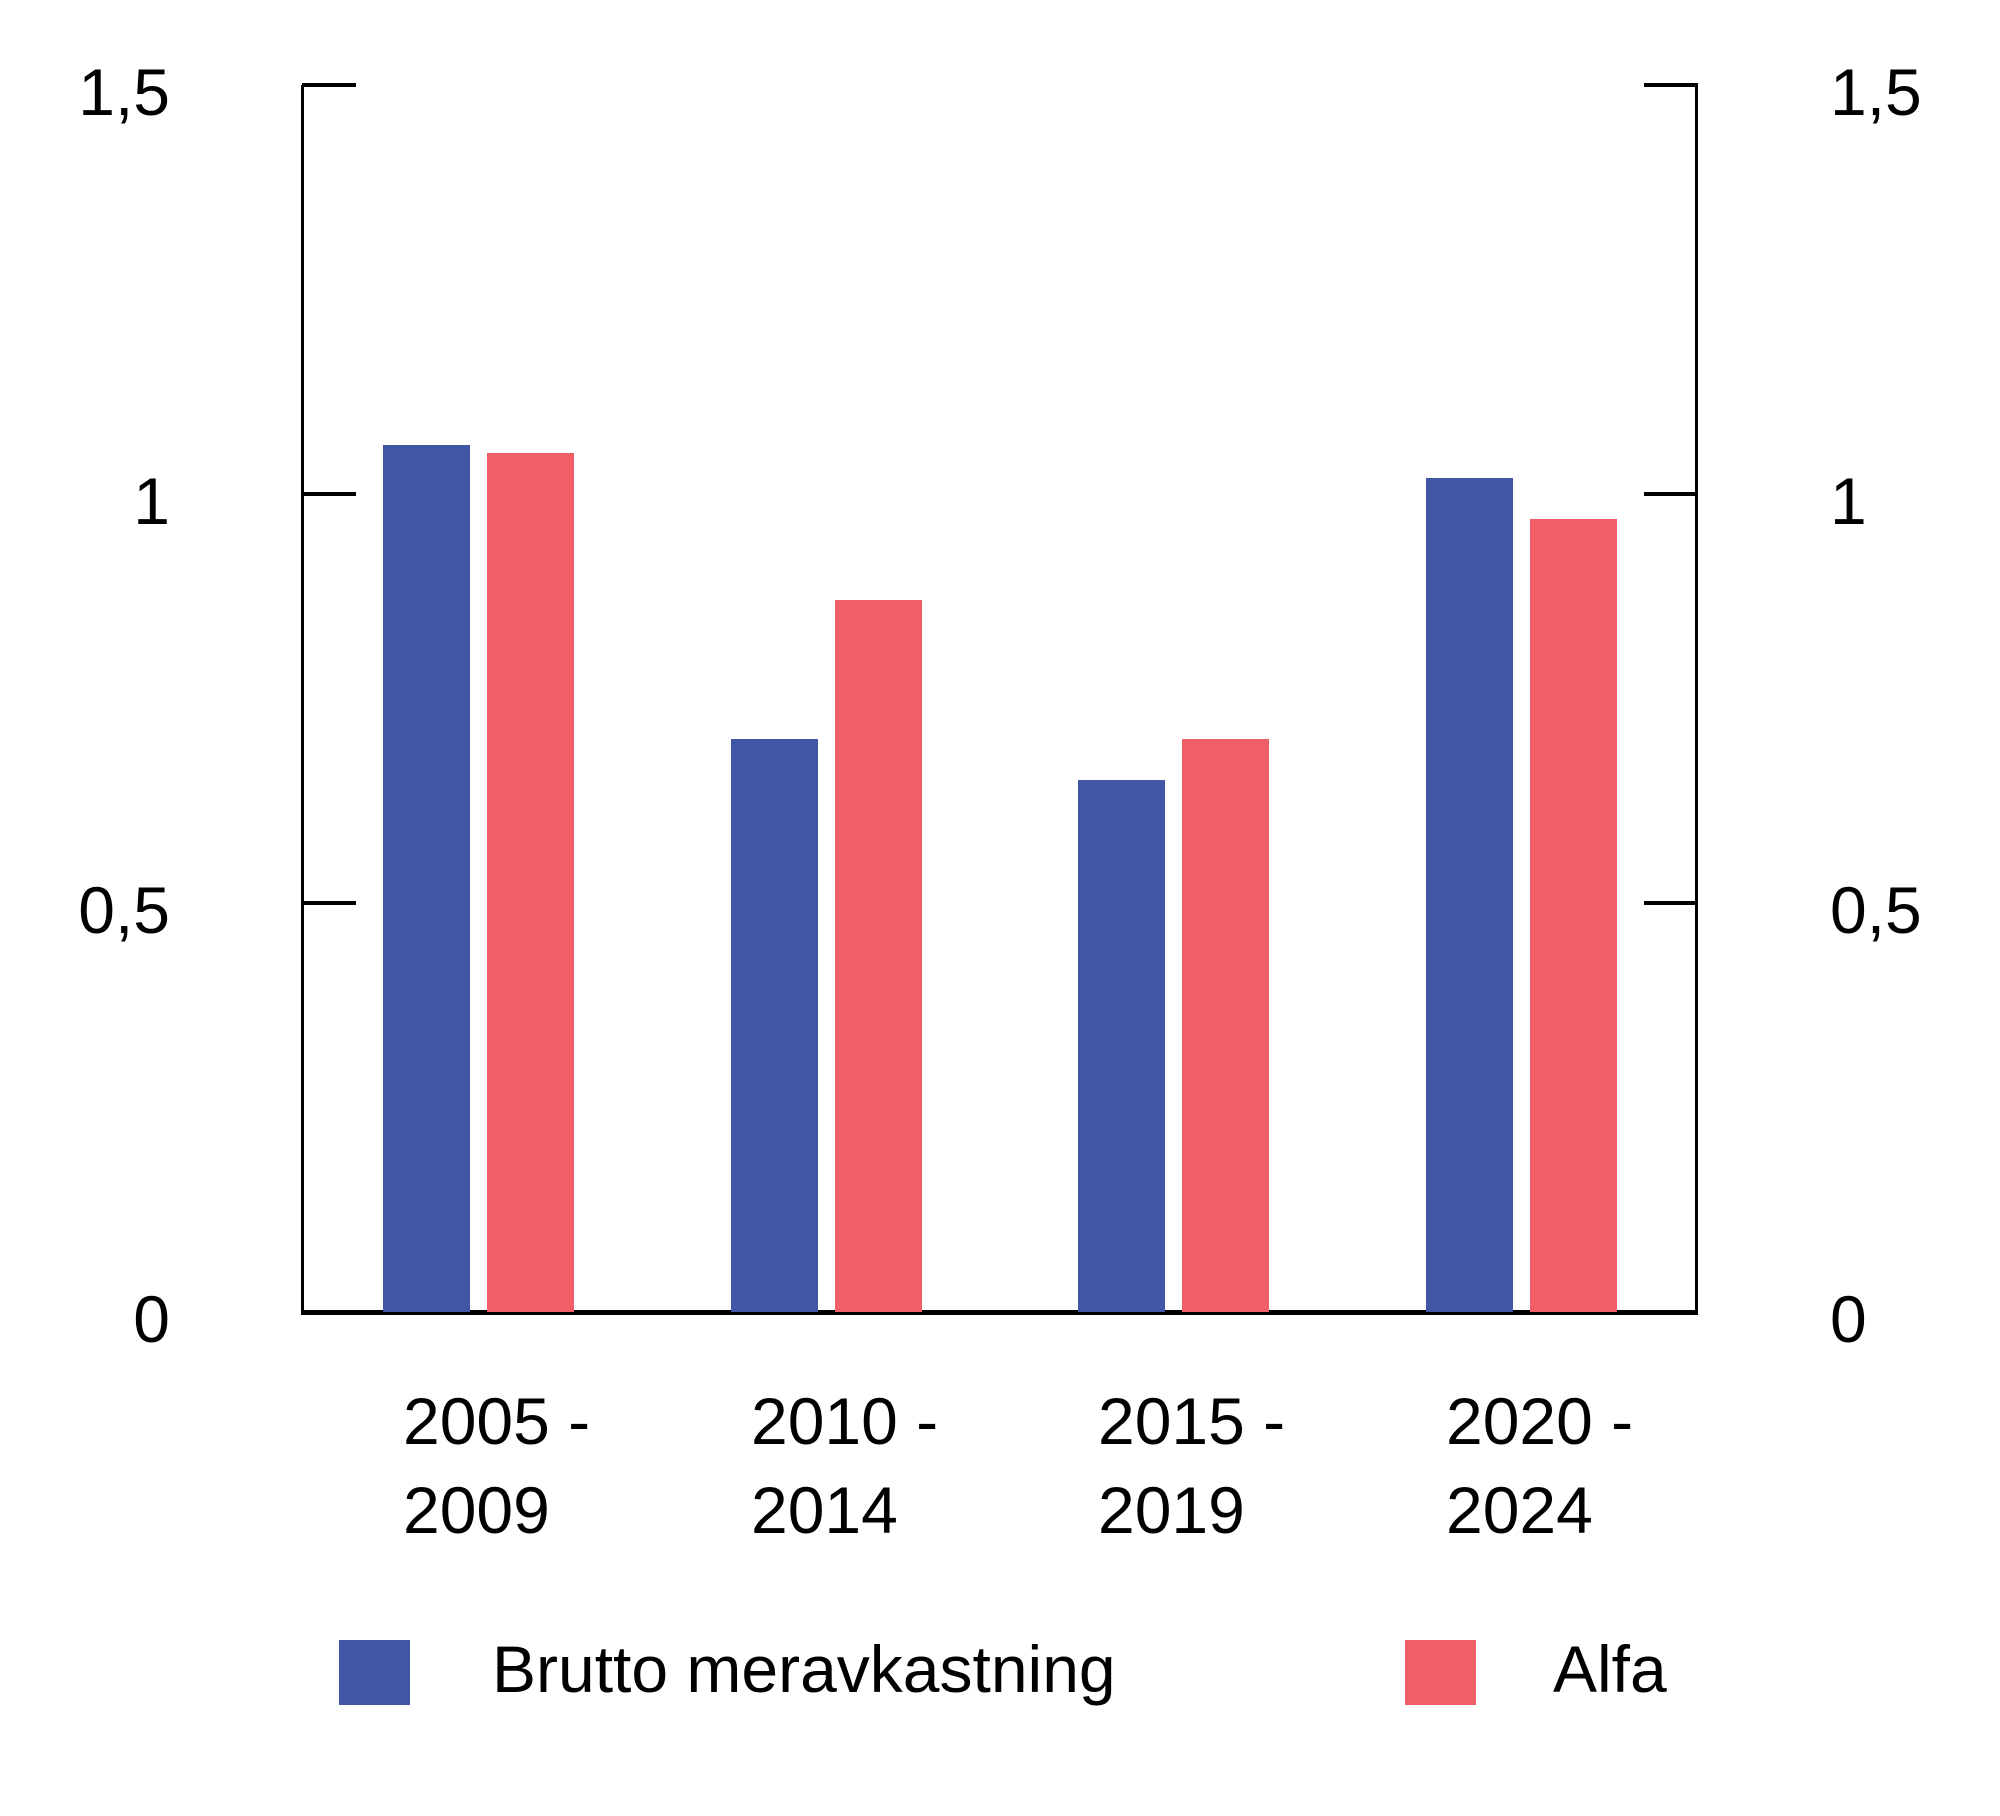  Describe the element at coordinates (151, 501) in the screenshot. I see `y-axis-tick-label-left: 1` at that location.